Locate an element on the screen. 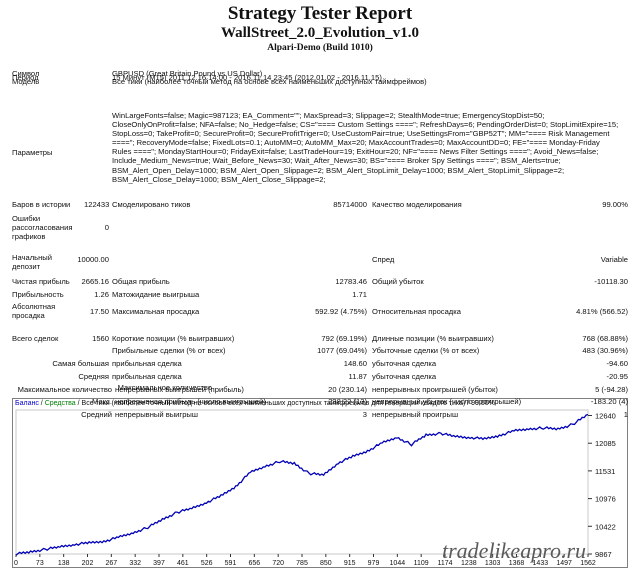 Image resolution: width=640 pixels, height=572 pixels. x-tick-label: 656 is located at coordinates (254, 563).